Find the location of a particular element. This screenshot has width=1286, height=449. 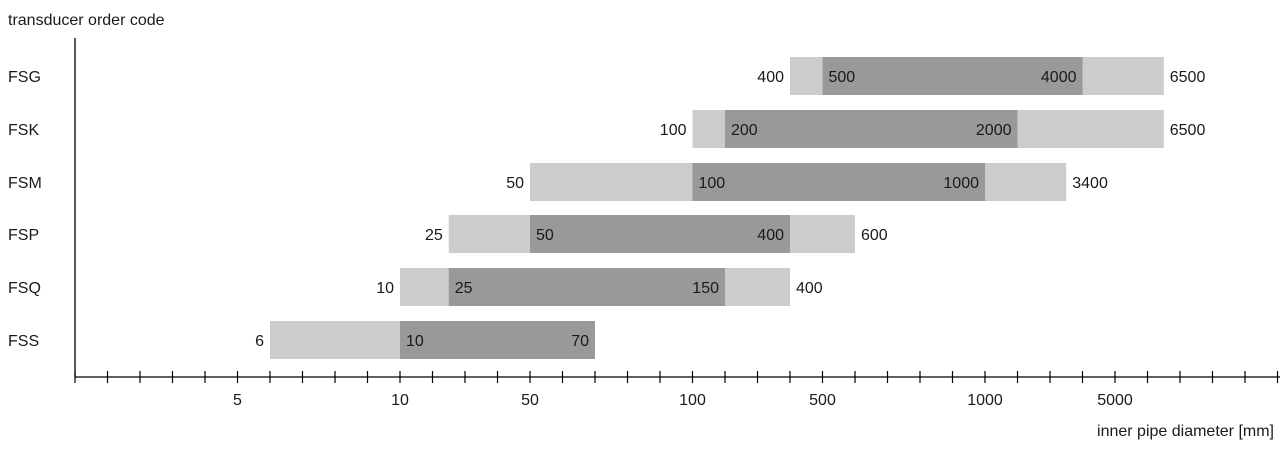

row-code: FSK is located at coordinates (23, 130).